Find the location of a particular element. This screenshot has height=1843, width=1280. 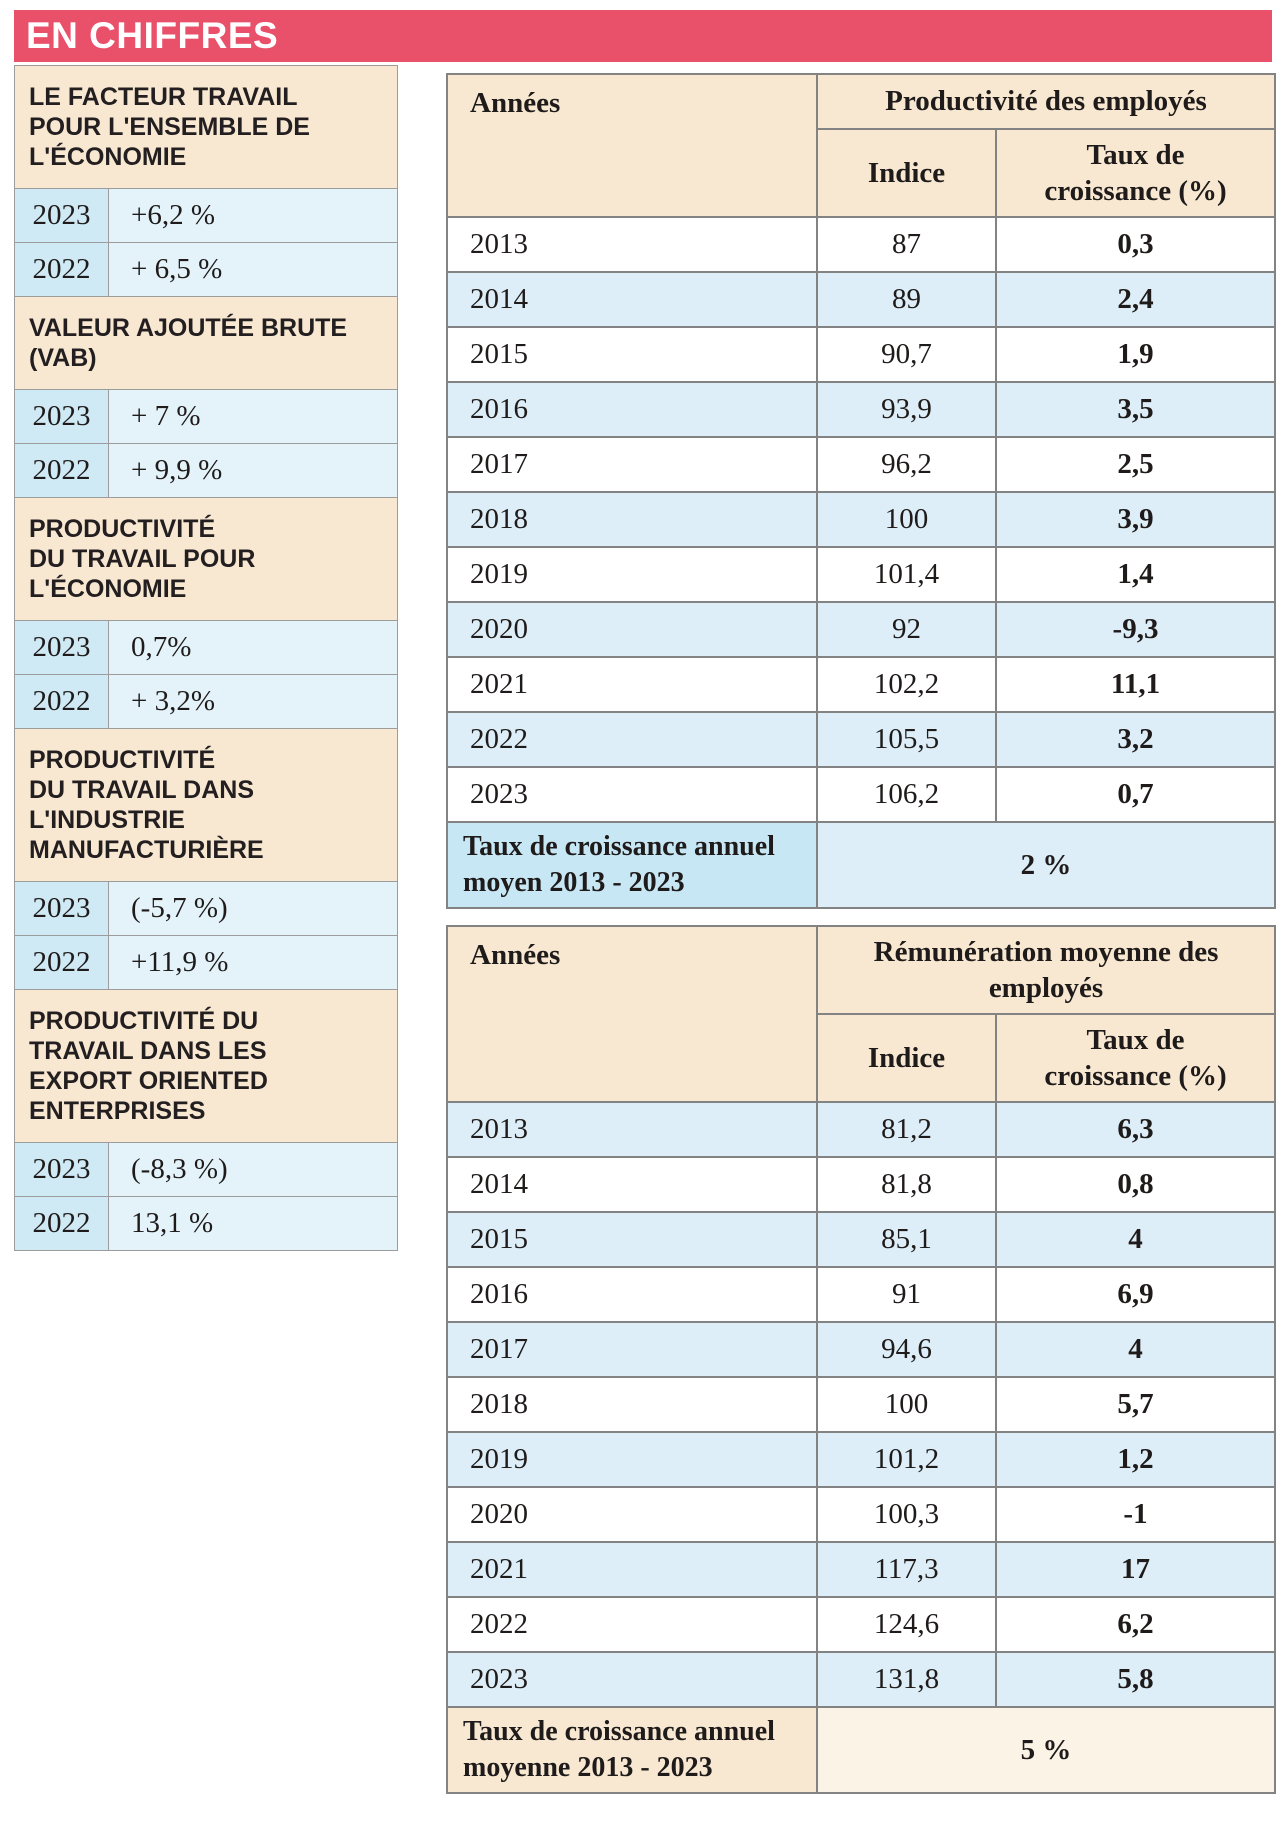

rate-cell: -1 is located at coordinates (1135, 1514).